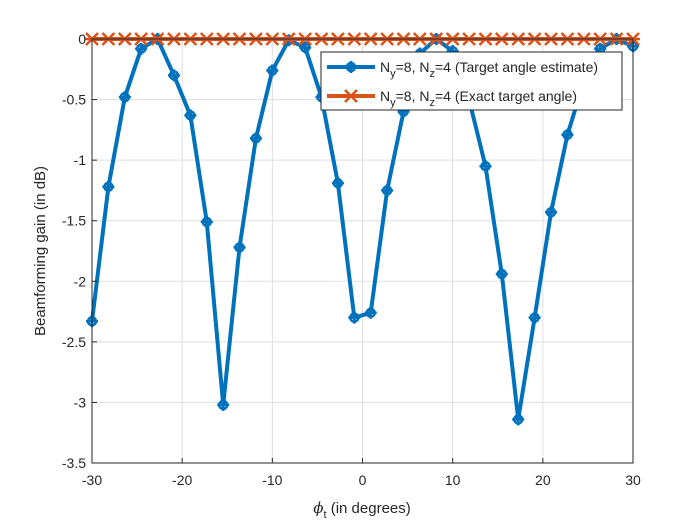 This screenshot has width=700, height=530. Describe the element at coordinates (80, 281) in the screenshot. I see `y-tick-label: -2` at that location.